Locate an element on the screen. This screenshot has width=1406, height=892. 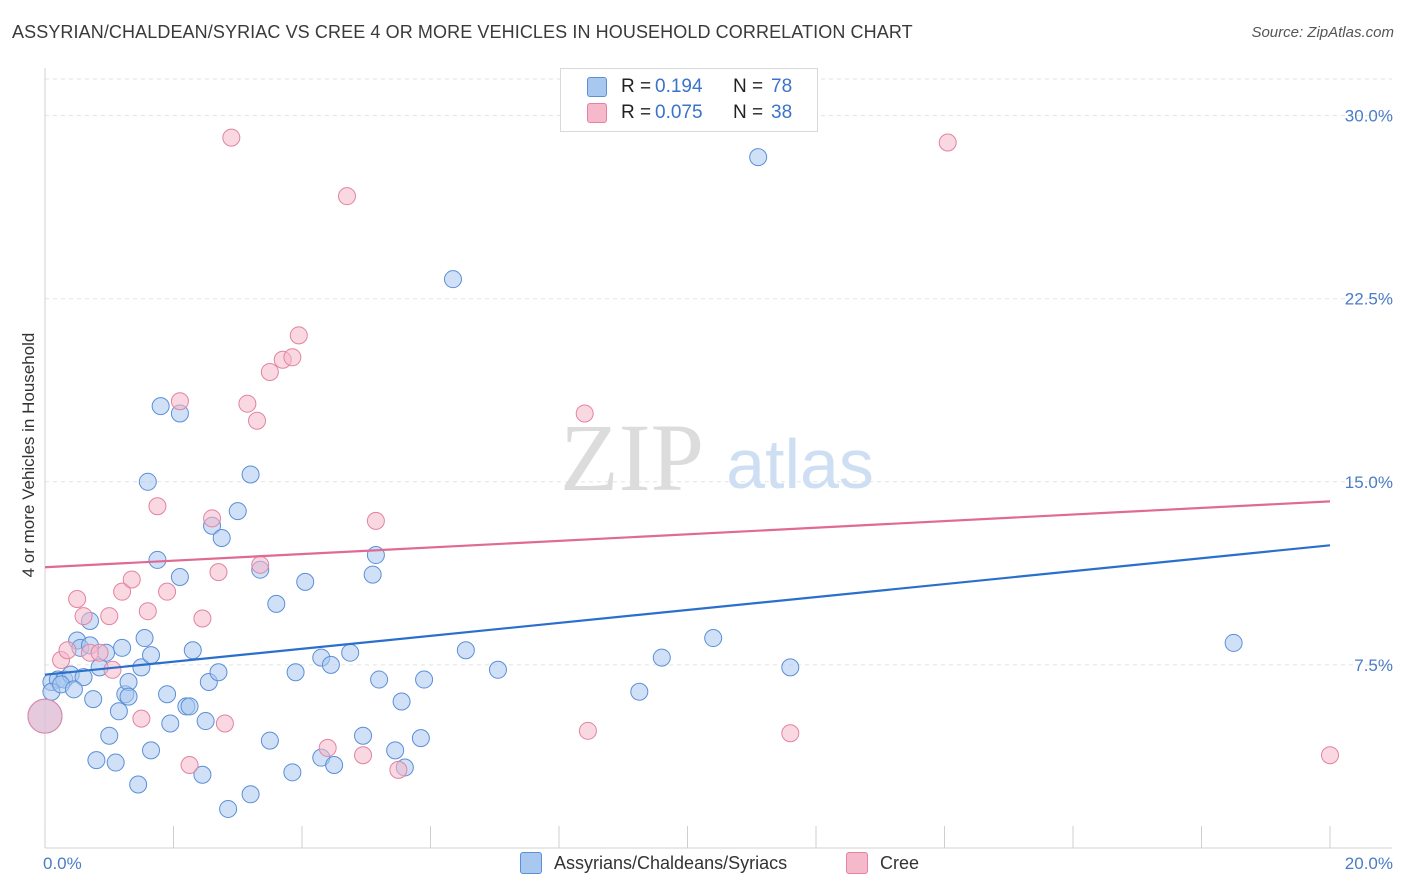
n-value: 78 is located at coordinates (782, 86).